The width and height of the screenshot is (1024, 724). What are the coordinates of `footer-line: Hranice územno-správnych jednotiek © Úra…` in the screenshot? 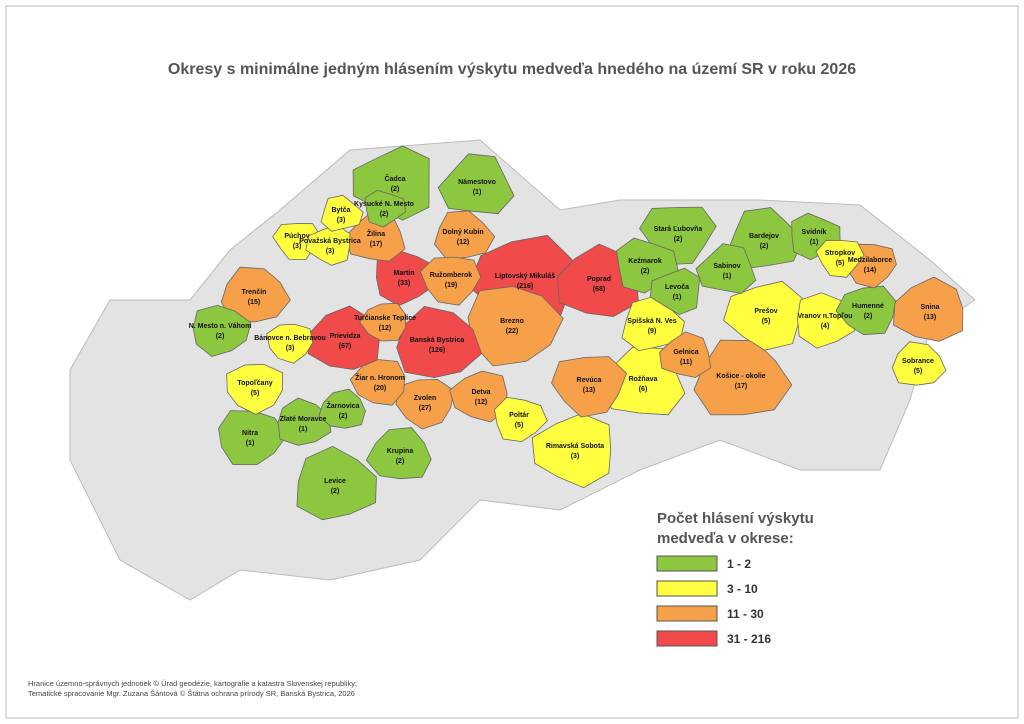 It's located at (192, 683).